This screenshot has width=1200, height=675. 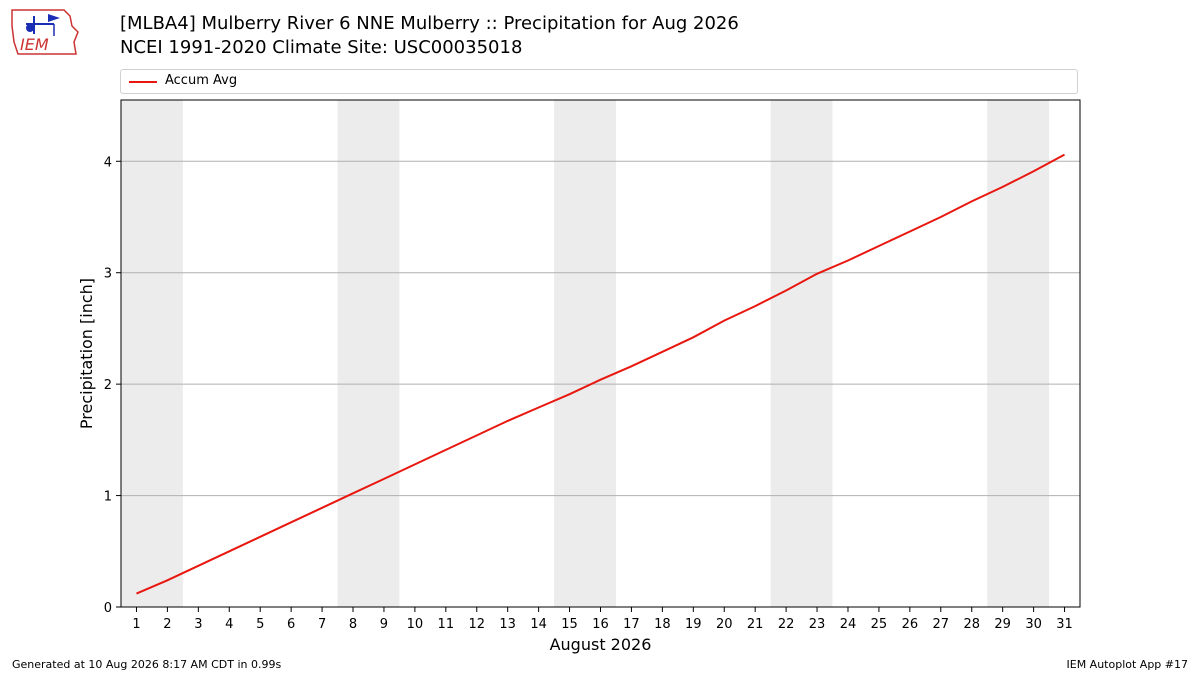 What do you see at coordinates (167, 624) in the screenshot?
I see `x-tick-label: 2` at bounding box center [167, 624].